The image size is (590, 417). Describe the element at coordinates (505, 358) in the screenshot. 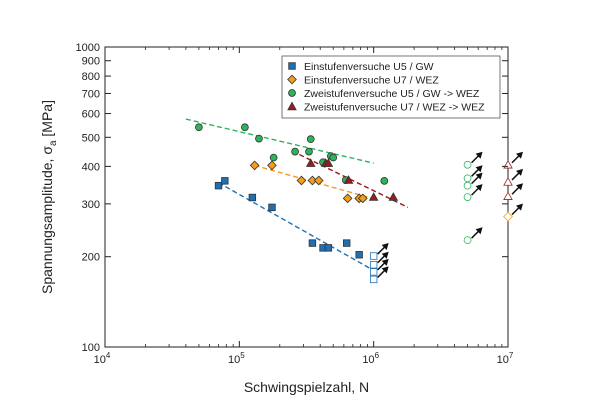

I see `x-tick-label: 10⁷` at that location.